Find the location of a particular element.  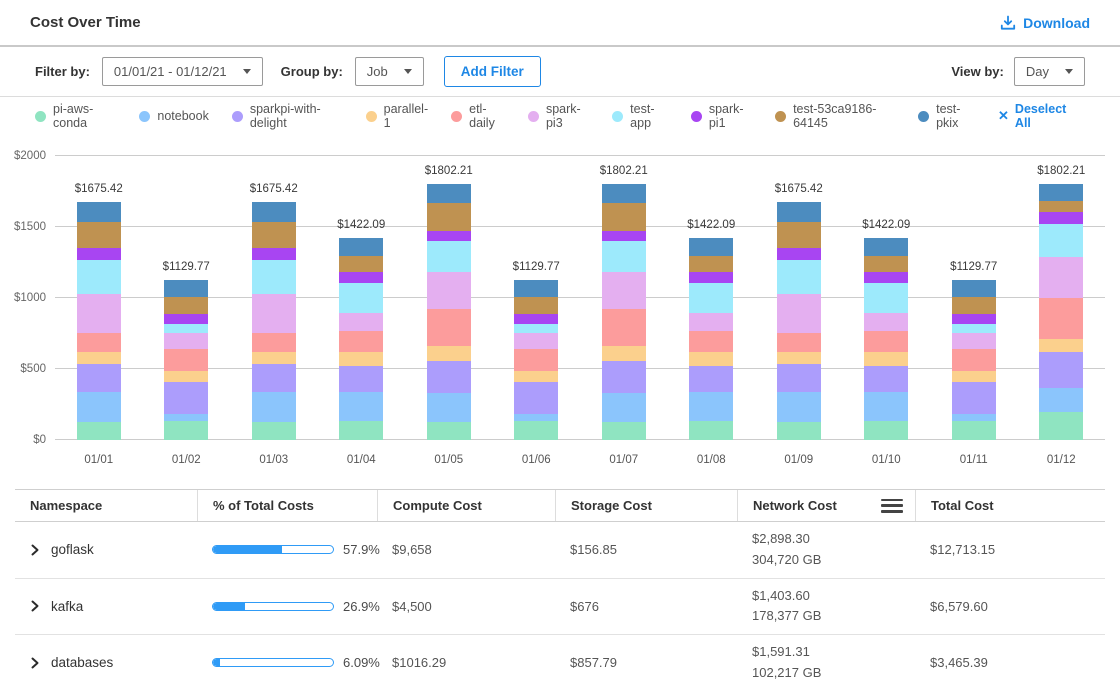

legend-item: pi-aws-conda is located at coordinates (75, 116).